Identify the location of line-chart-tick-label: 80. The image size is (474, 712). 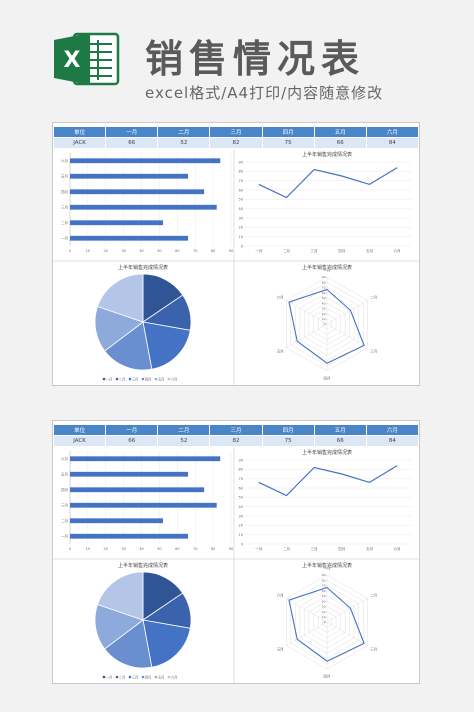
(241, 470).